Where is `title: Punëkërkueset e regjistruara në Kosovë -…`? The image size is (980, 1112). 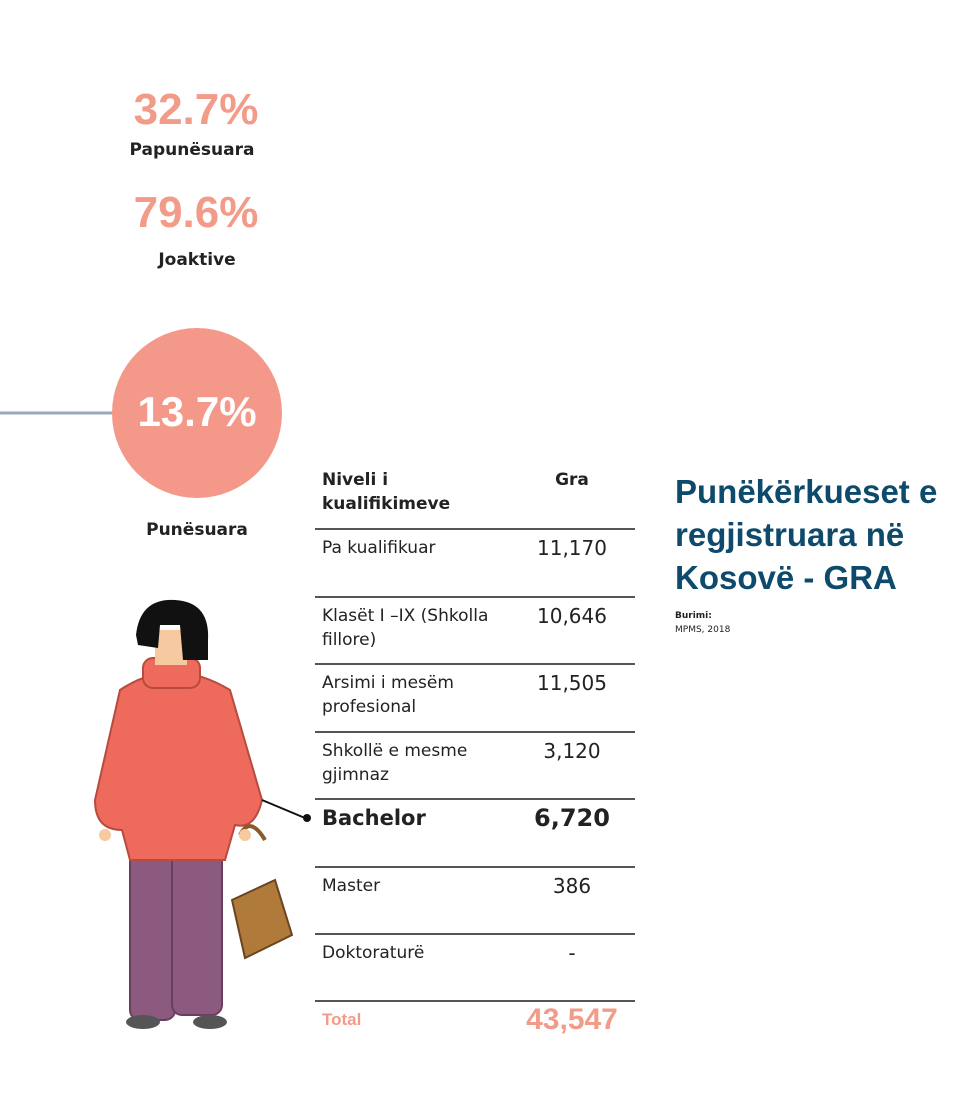 title: Punëkërkueset e regjistruara në Kosovë -… is located at coordinates (806, 534).